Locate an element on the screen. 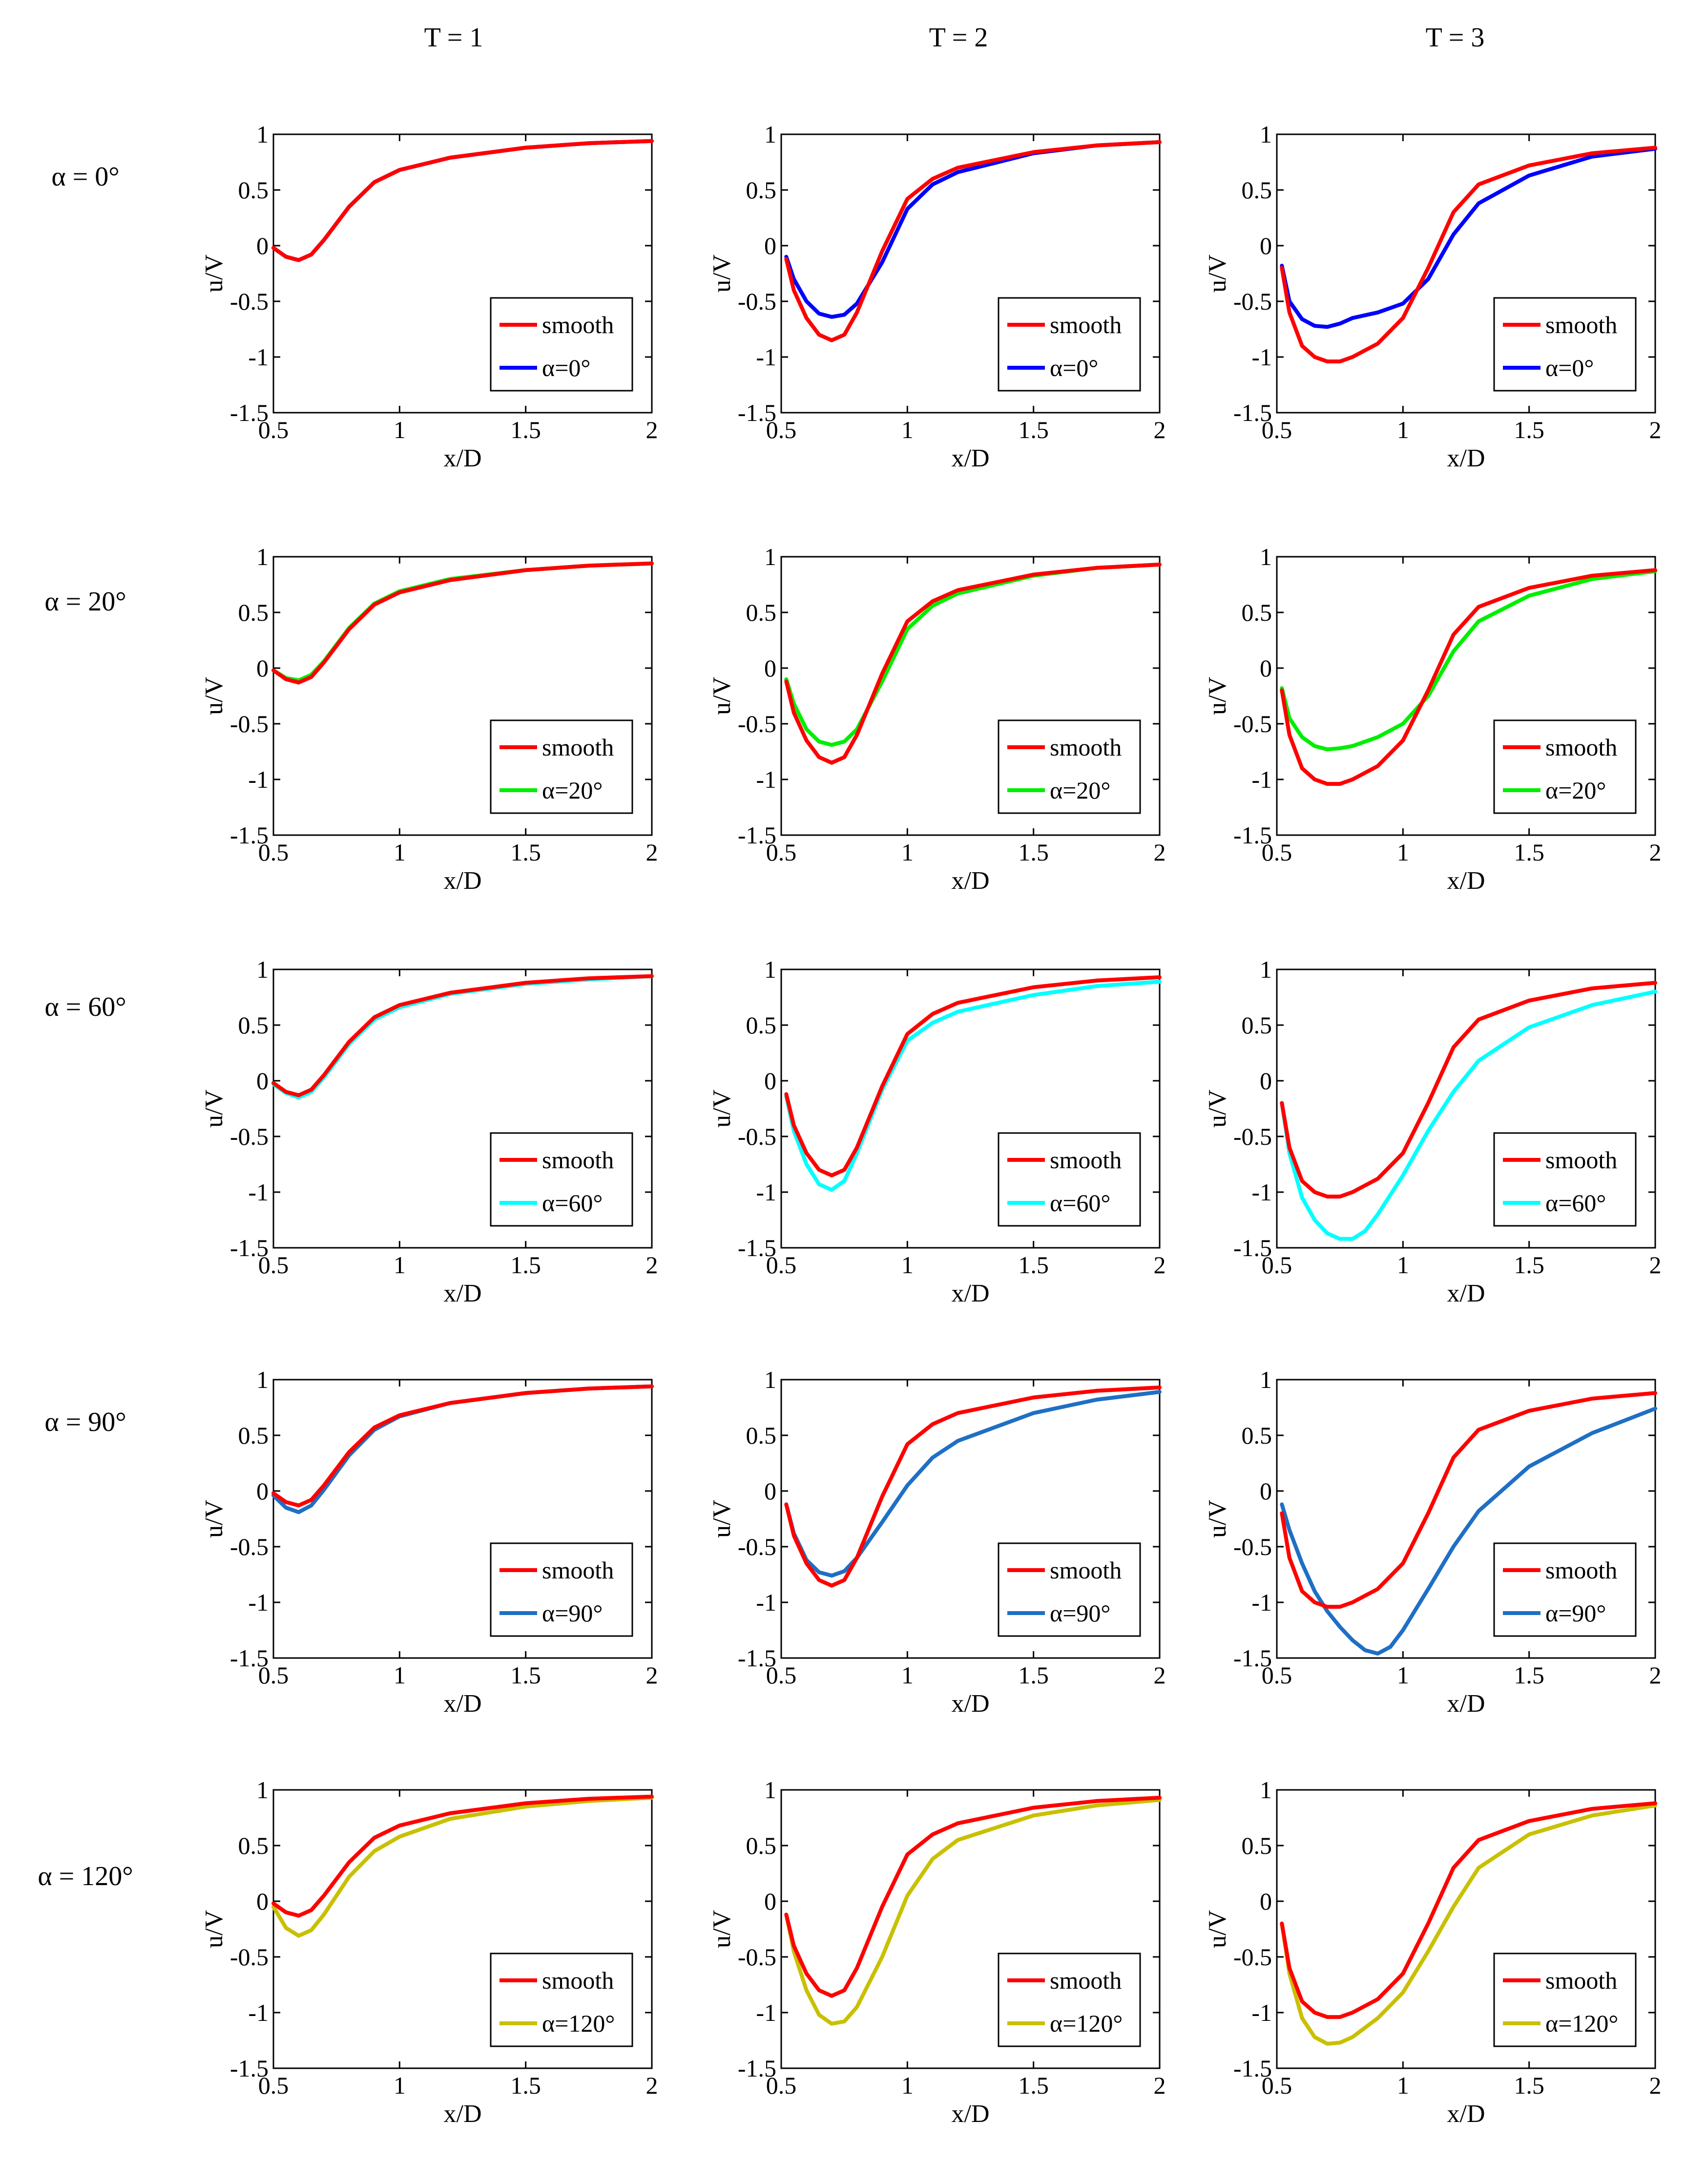 Image resolution: width=1707 pixels, height=2184 pixels. plot-area is located at coordinates (970, 1108).